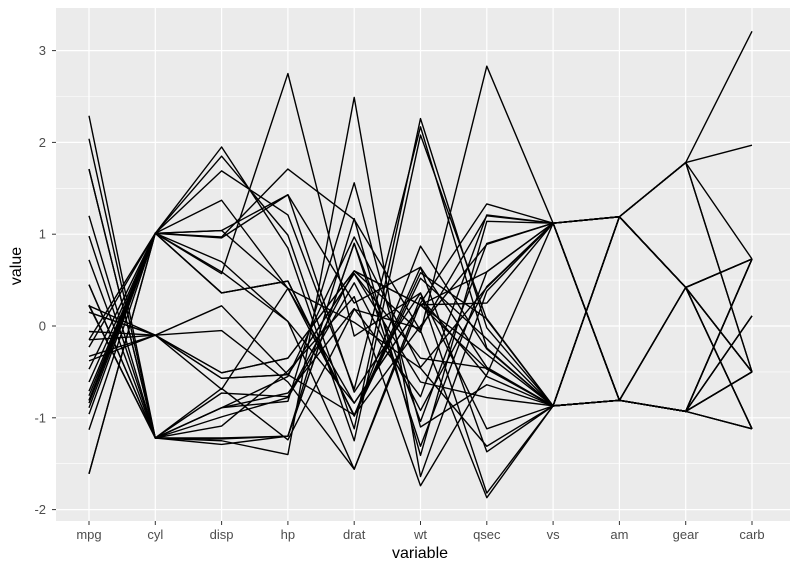 This screenshot has height=571, width=800. Describe the element at coordinates (487, 534) in the screenshot. I see `x-tick-label: qsec` at that location.